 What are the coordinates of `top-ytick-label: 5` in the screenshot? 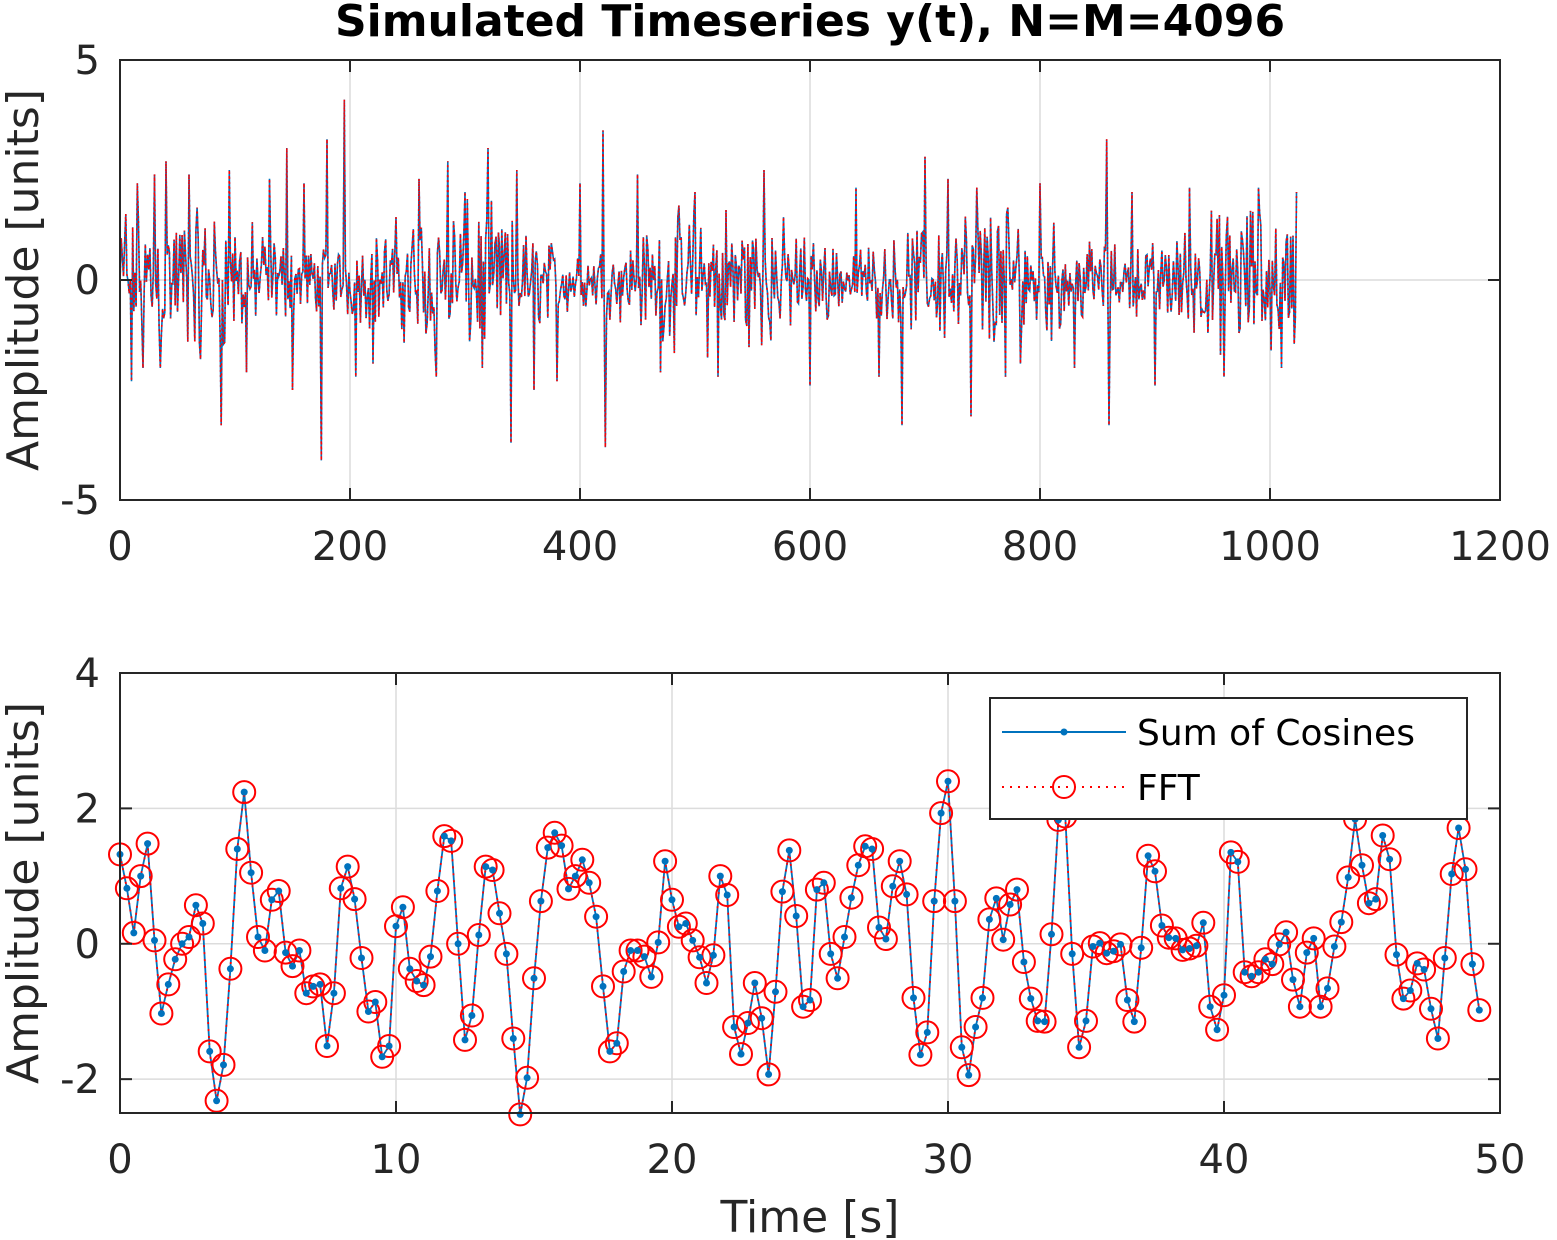 It's located at (87, 61).